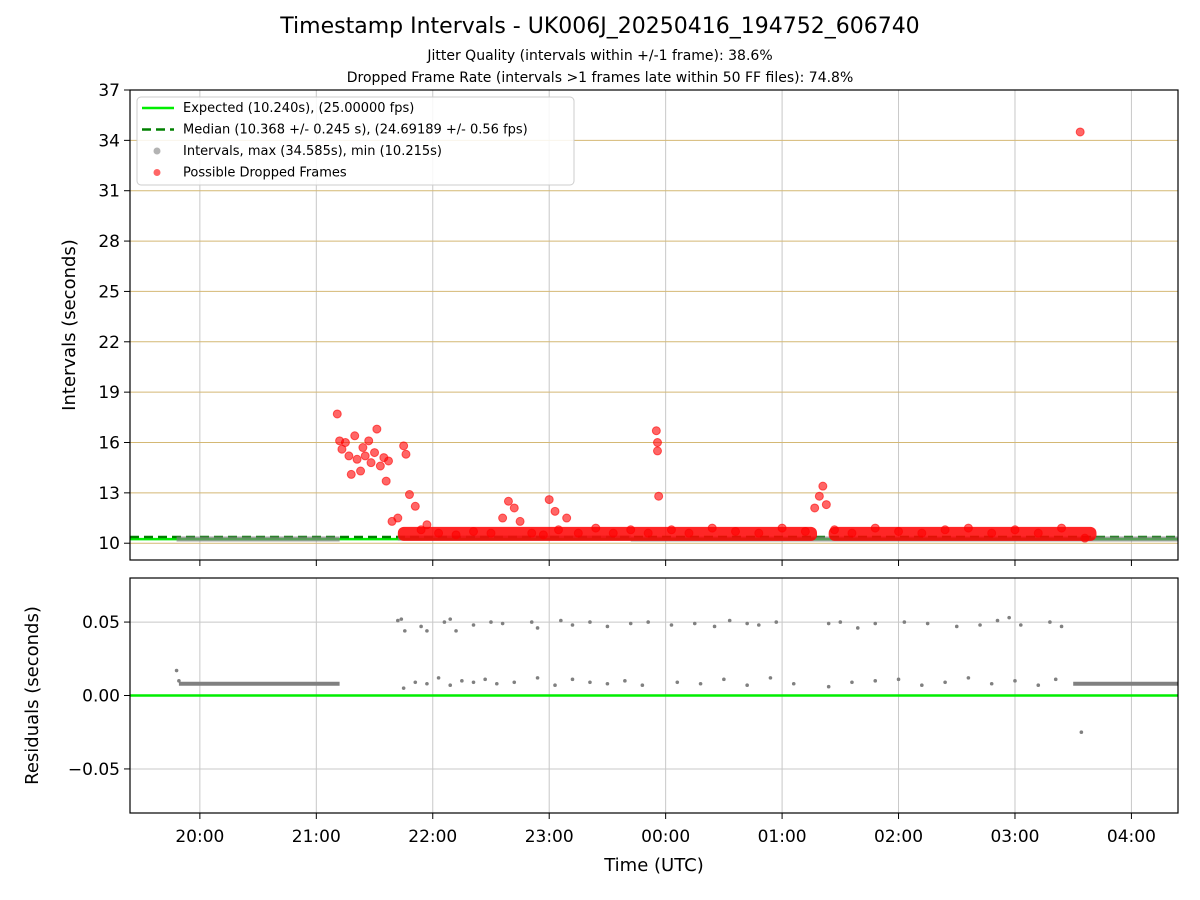 Image resolution: width=1200 pixels, height=900 pixels. Describe the element at coordinates (665, 837) in the screenshot. I see `xtick-label: 00:00` at that location.